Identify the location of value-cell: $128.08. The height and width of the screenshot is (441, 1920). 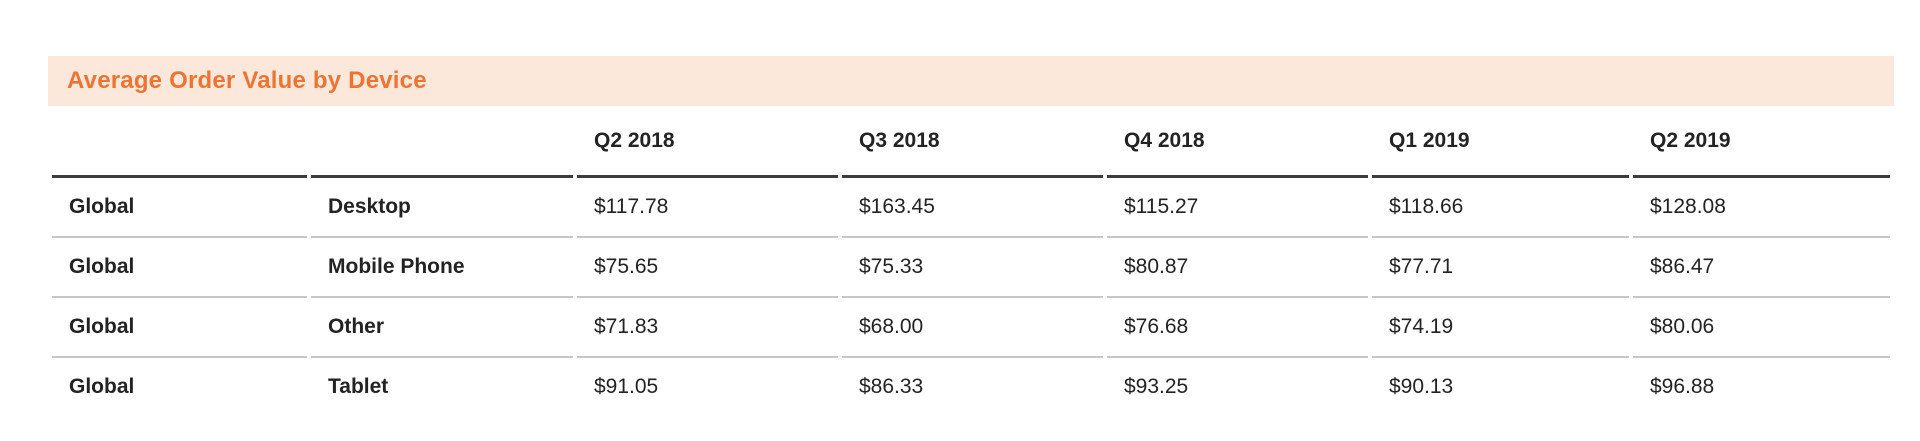
(1761, 208).